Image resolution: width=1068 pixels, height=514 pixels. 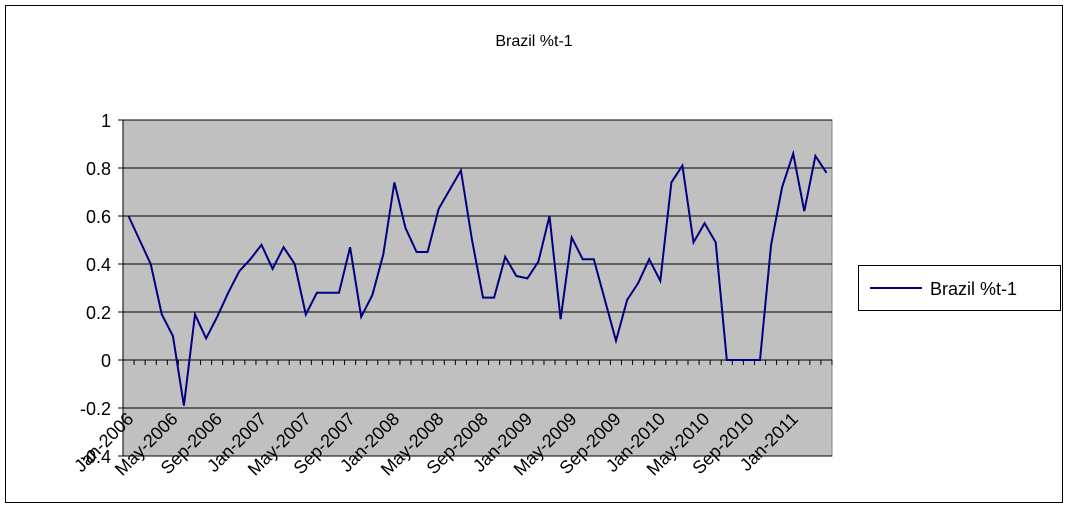 I want to click on y-tick-label: 0.8, so click(x=98, y=169).